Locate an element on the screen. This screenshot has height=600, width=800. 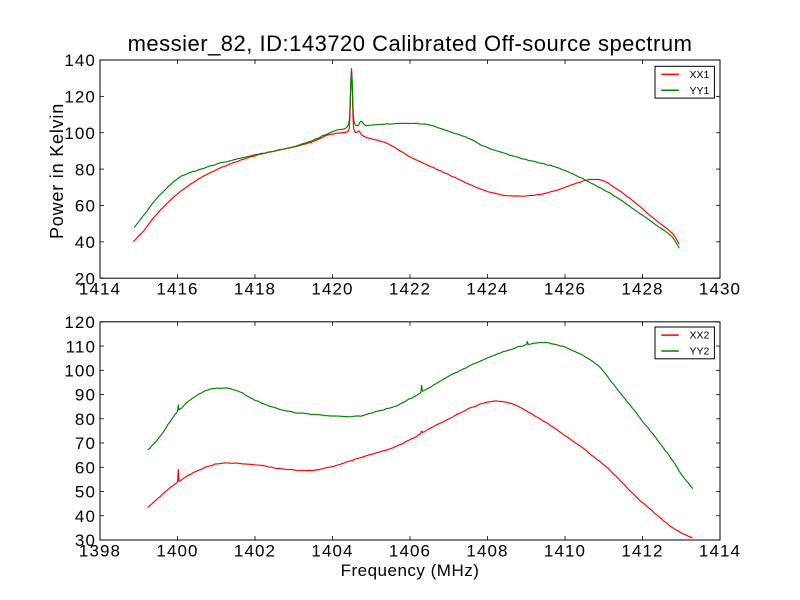
svg-text: 1418 is located at coordinates (255, 289).